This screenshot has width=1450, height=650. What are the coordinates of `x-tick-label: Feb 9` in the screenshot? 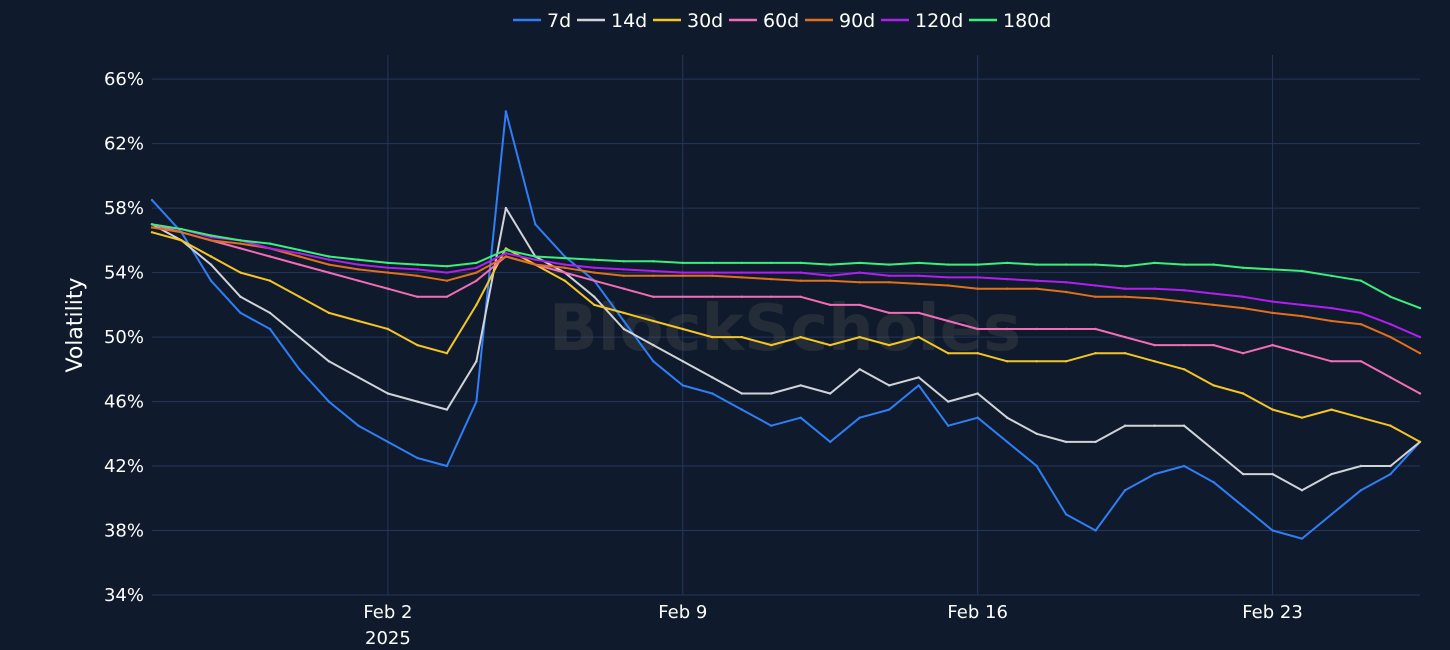 It's located at (682, 612).